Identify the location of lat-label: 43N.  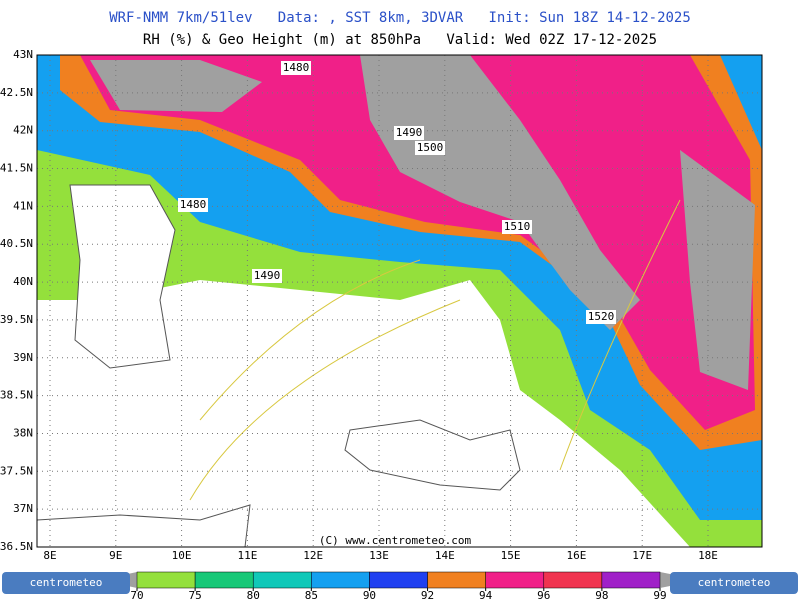
(23, 54).